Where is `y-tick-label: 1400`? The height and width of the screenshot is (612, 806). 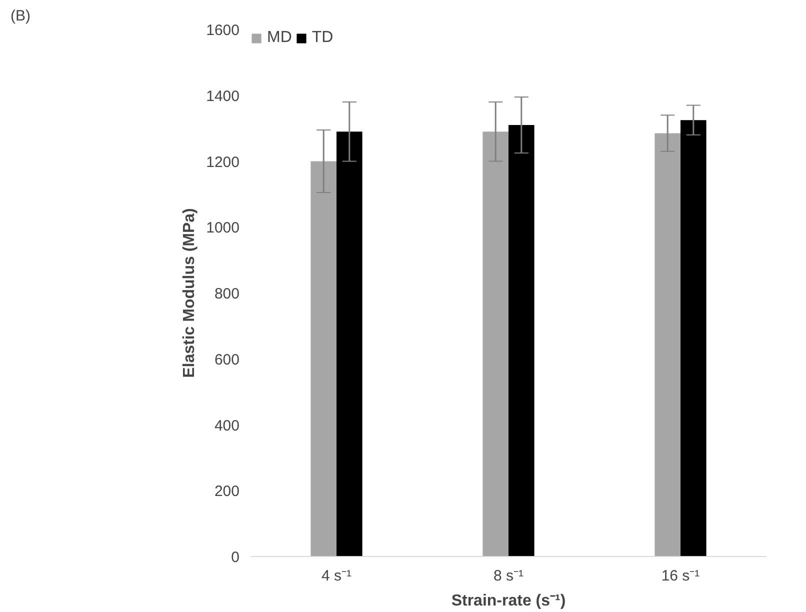
y-tick-label: 1400 is located at coordinates (223, 96).